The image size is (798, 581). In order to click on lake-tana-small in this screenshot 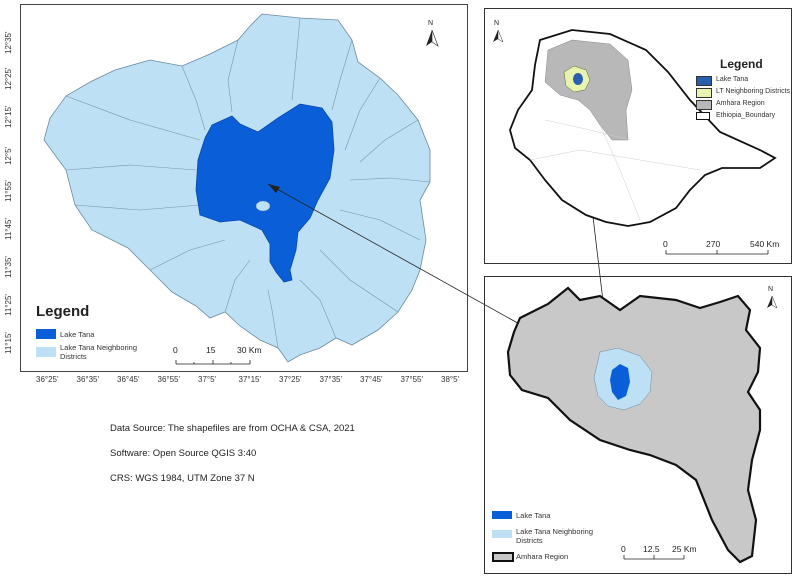, I will do `click(578, 79)`.